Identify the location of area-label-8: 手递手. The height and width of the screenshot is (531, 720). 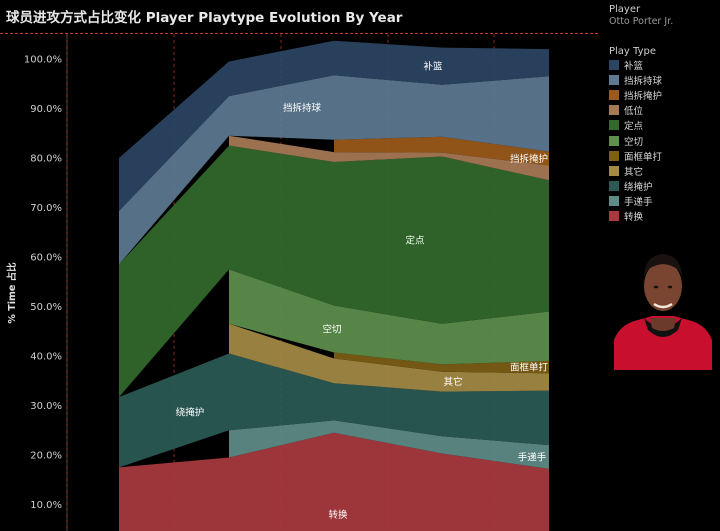
(532, 458).